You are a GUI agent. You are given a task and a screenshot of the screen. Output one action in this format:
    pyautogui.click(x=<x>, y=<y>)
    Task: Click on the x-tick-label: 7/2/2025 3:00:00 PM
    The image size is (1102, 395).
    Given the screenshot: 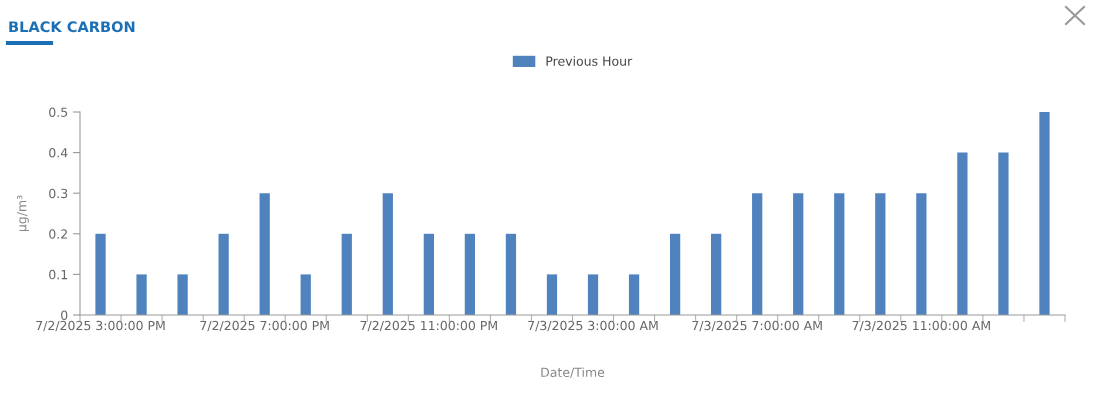 What is the action you would take?
    pyautogui.click(x=100, y=326)
    